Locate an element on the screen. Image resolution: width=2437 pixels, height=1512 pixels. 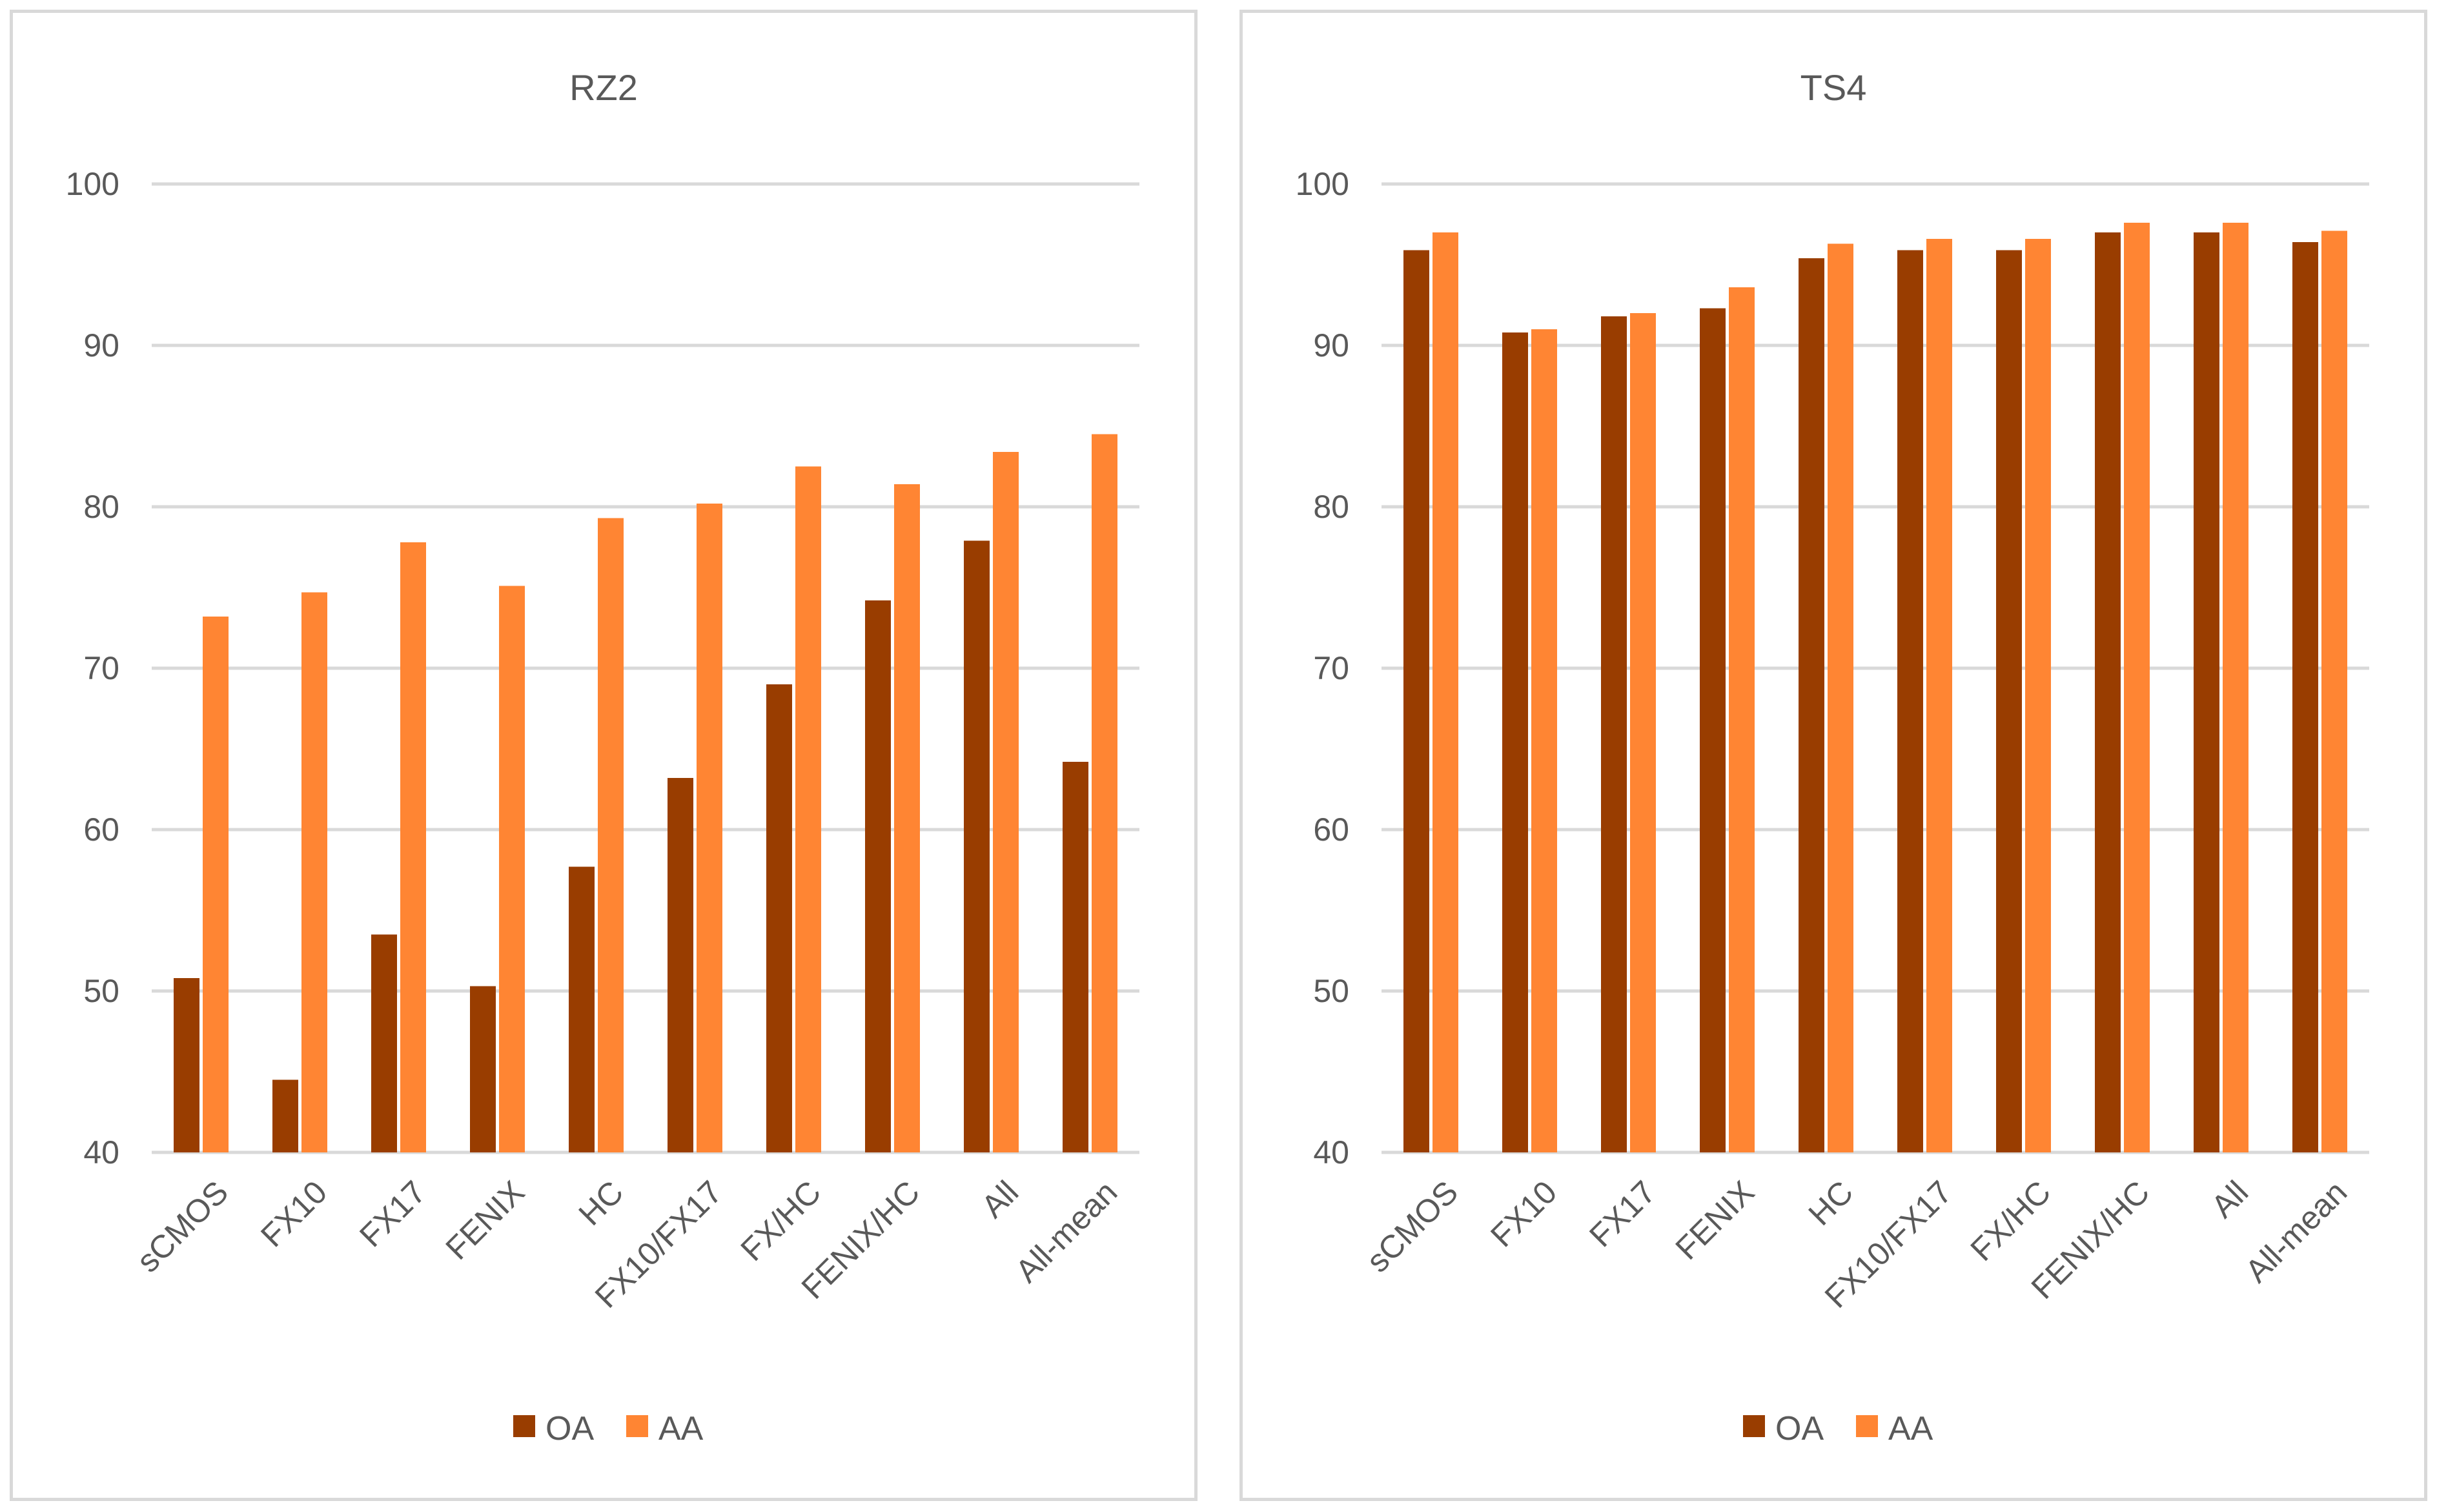
chart-title: RZ2 is located at coordinates (604, 87).